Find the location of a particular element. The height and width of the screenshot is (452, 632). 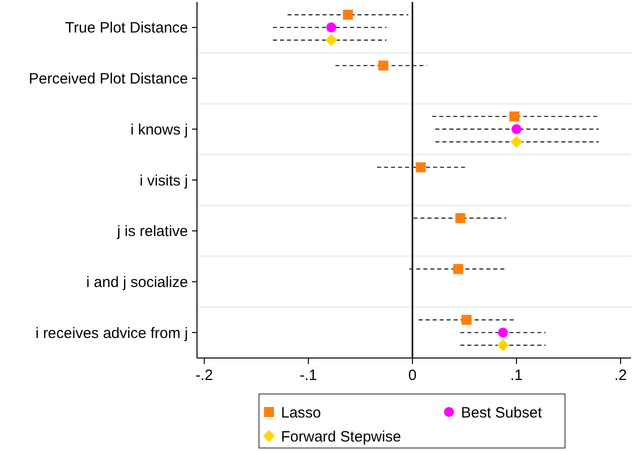

x-tick-label: -.1 is located at coordinates (309, 375).